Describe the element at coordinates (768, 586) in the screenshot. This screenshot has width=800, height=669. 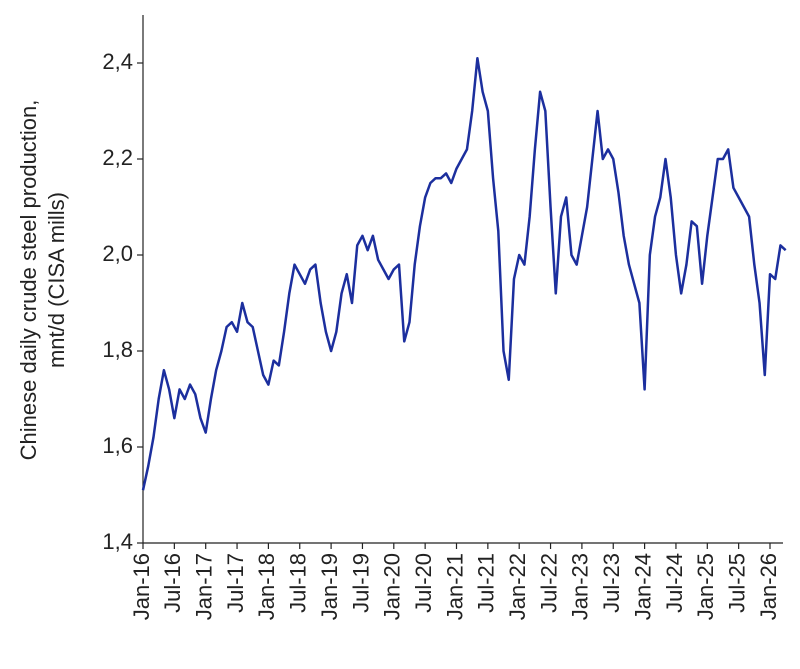
I see `x-tick-label: Jan-26` at that location.